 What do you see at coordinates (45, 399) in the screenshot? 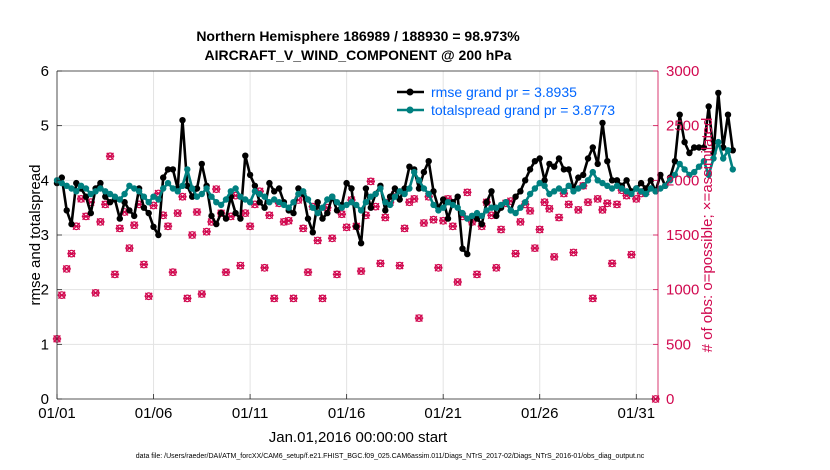
I see `y-tick-label: 0` at bounding box center [45, 399].